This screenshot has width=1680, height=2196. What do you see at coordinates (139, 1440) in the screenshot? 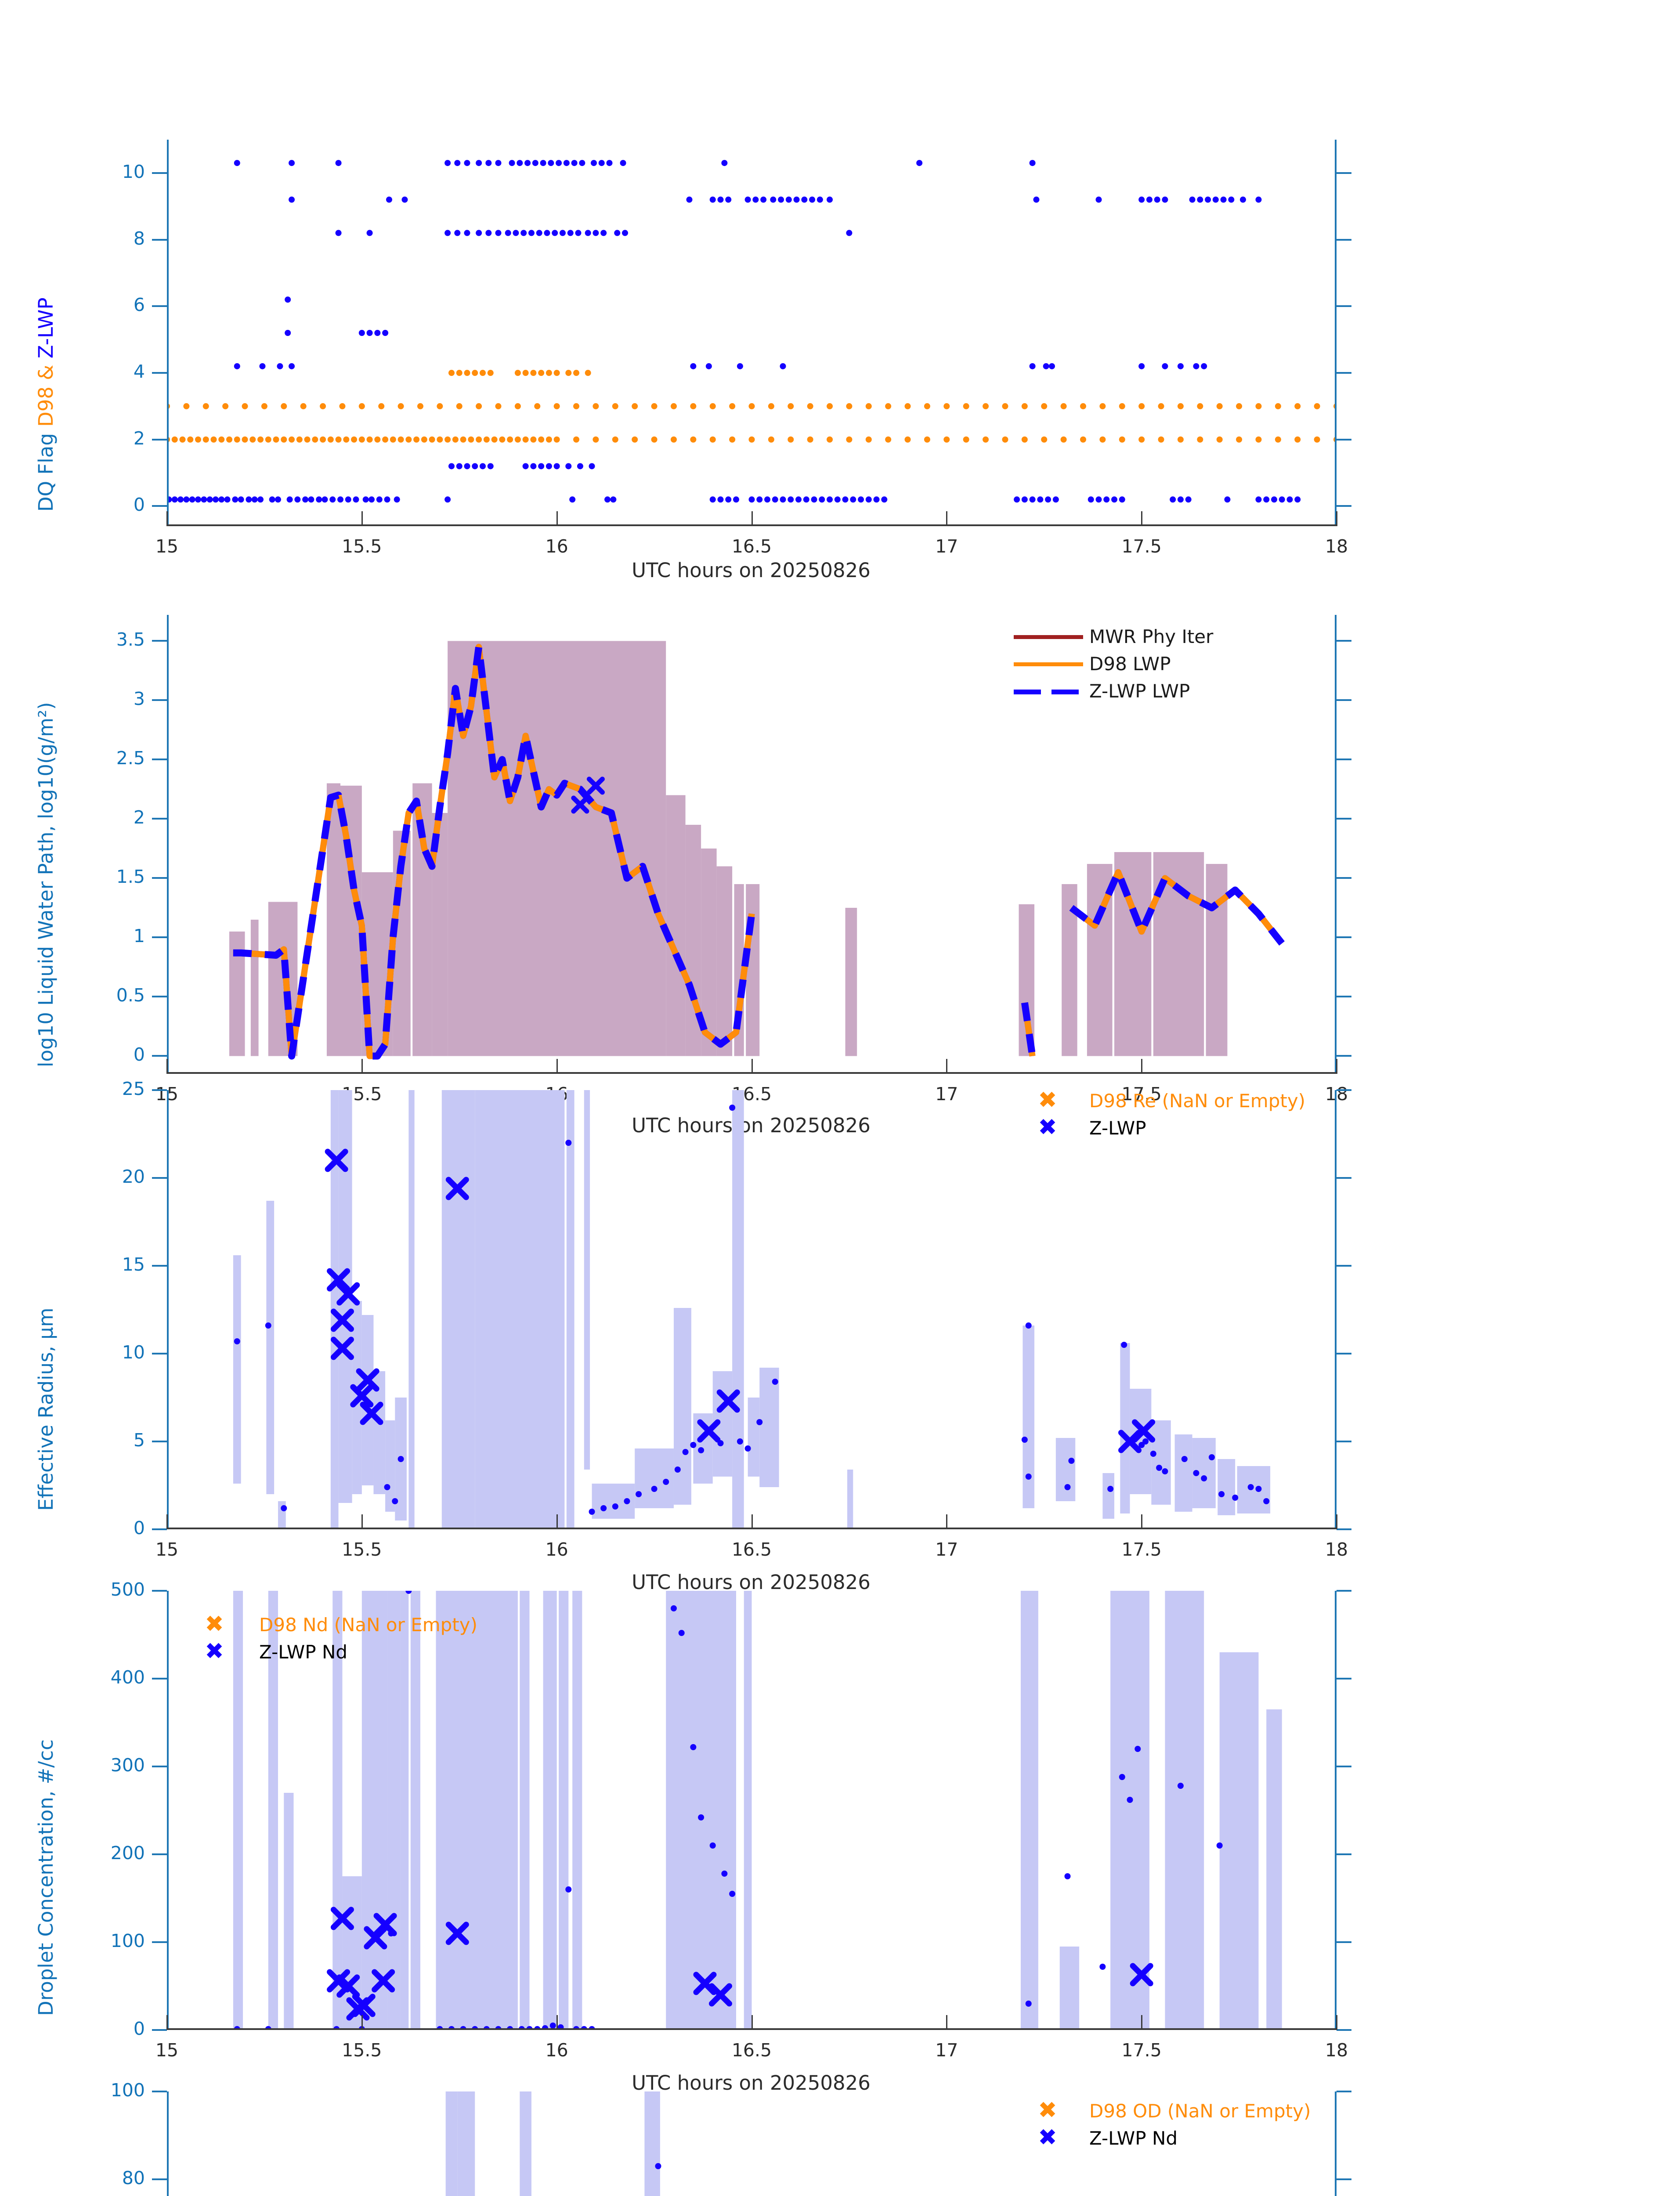
I see `y-tick-label: 5` at bounding box center [139, 1440].